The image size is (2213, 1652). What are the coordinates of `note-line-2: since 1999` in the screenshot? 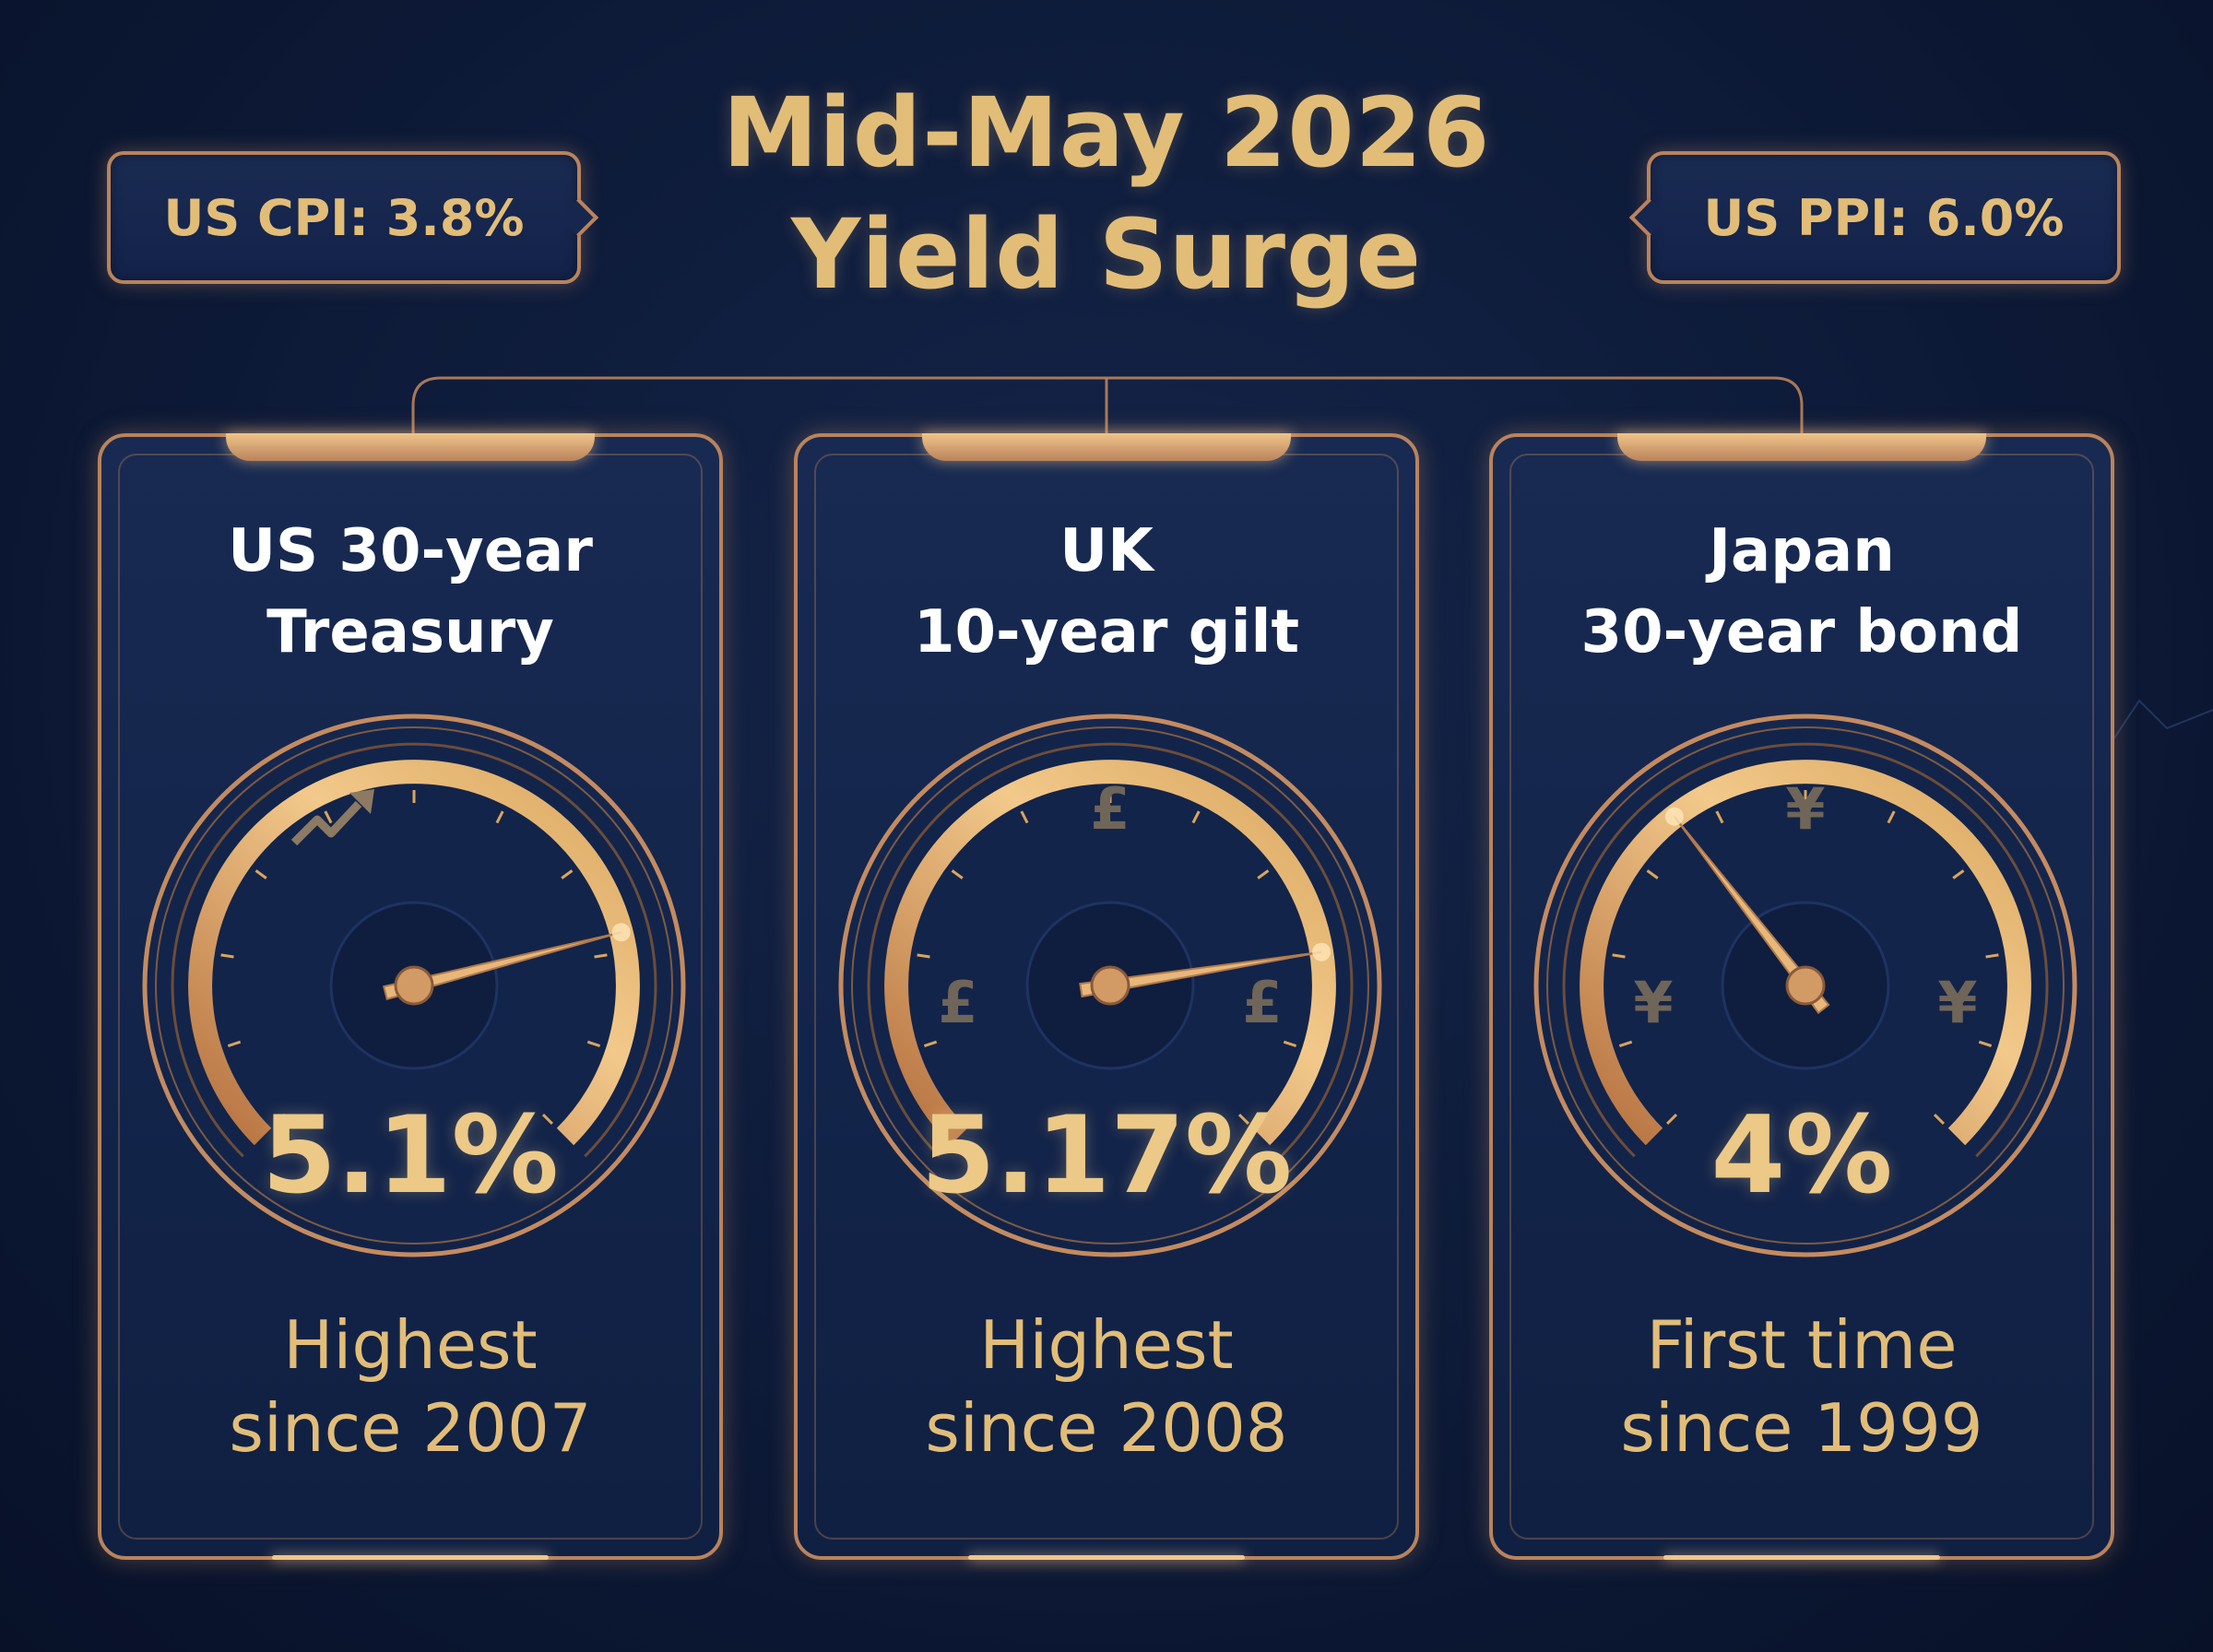 It's located at (1801, 1428).